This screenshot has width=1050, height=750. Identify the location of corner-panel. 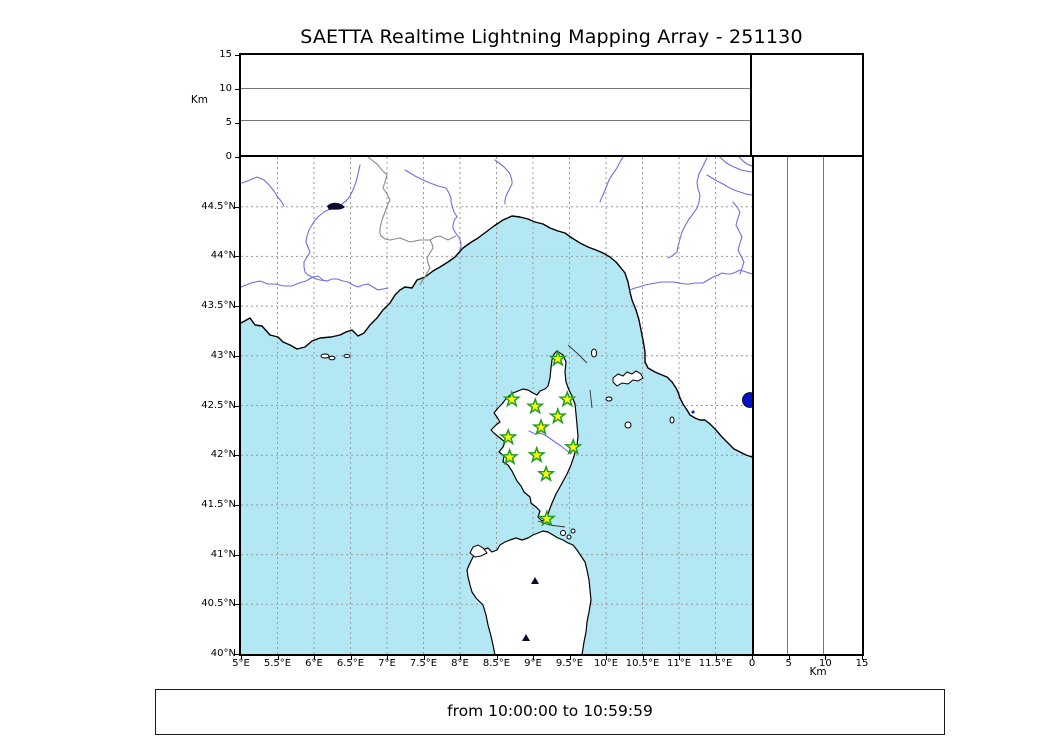
(807, 106).